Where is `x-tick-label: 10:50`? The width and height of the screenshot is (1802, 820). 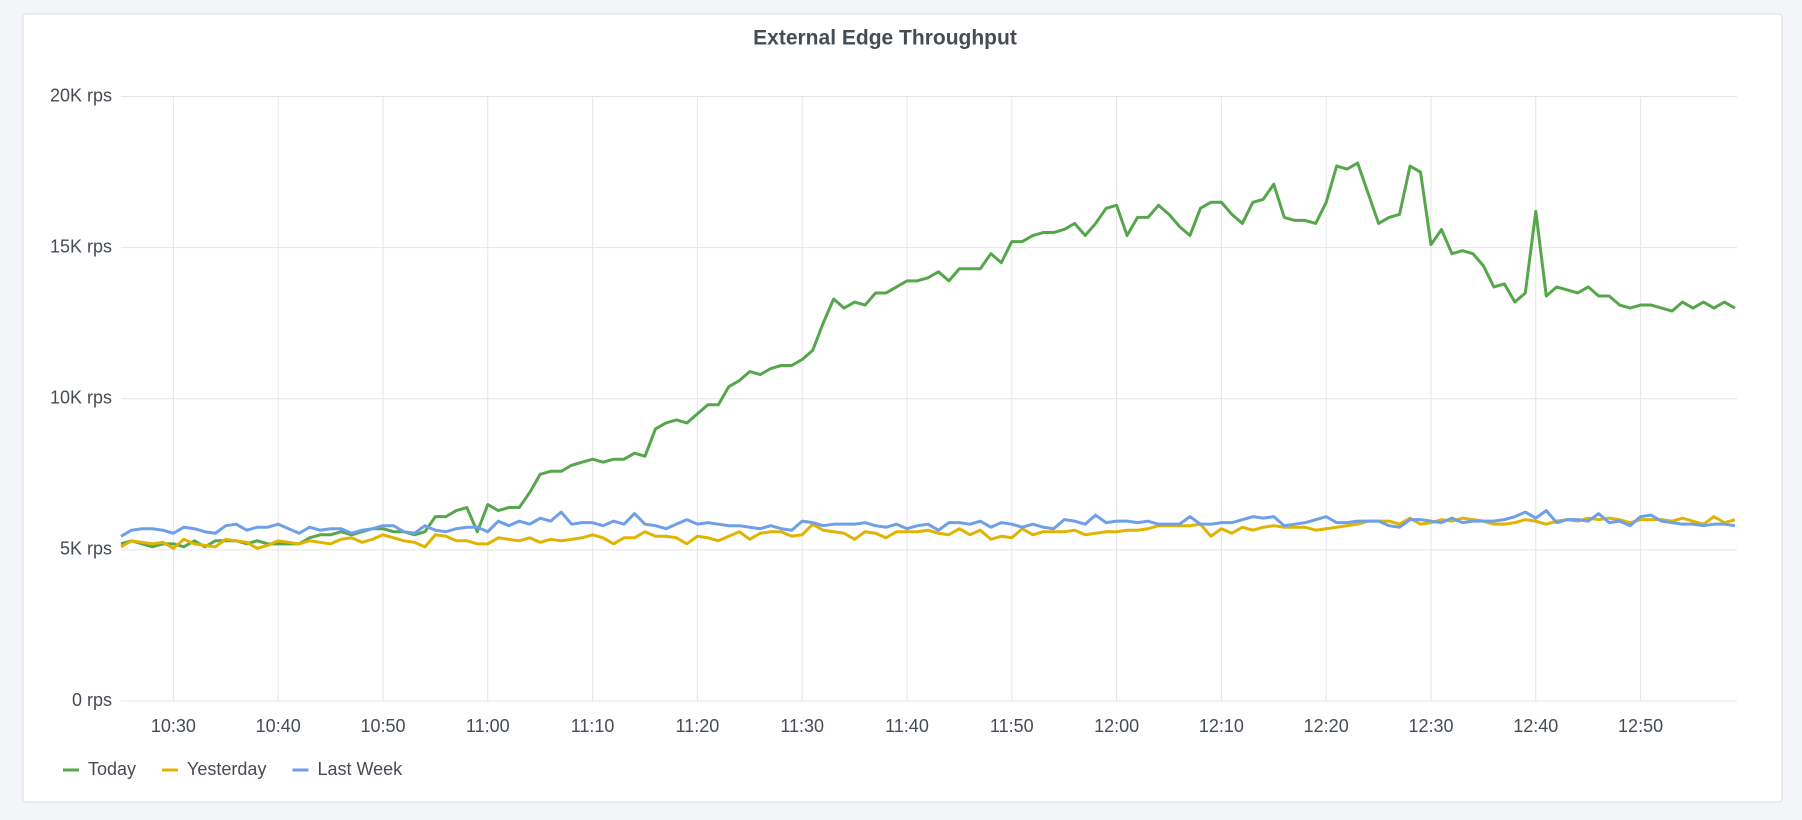
x-tick-label: 10:50 is located at coordinates (382, 726).